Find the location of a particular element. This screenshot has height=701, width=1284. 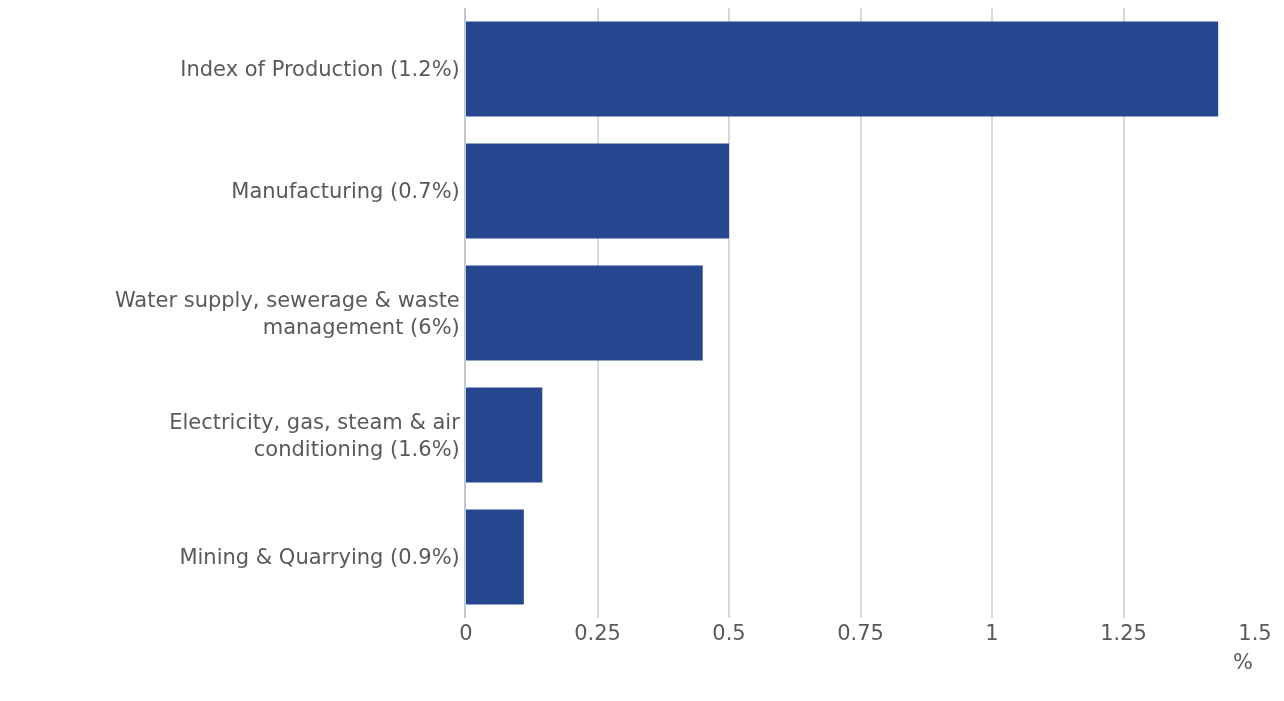

x-tick-label: 0.5 is located at coordinates (729, 633).